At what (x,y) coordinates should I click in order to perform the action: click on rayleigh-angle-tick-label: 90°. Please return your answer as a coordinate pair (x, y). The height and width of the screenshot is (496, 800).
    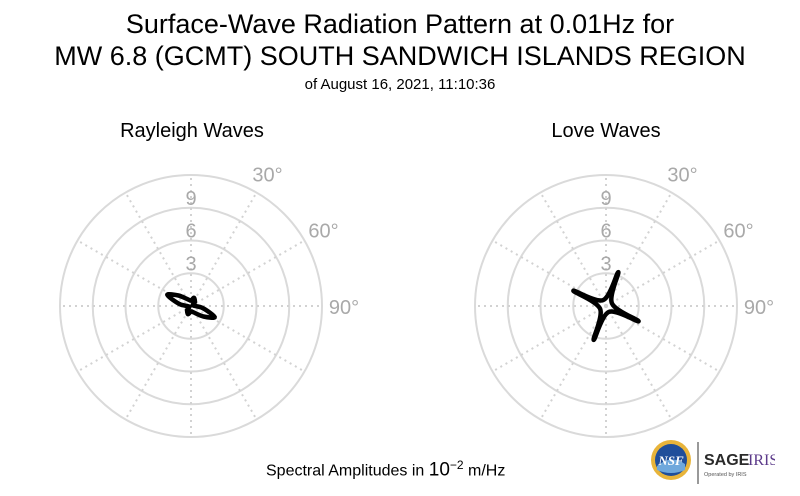
    Looking at the image, I should click on (344, 308).